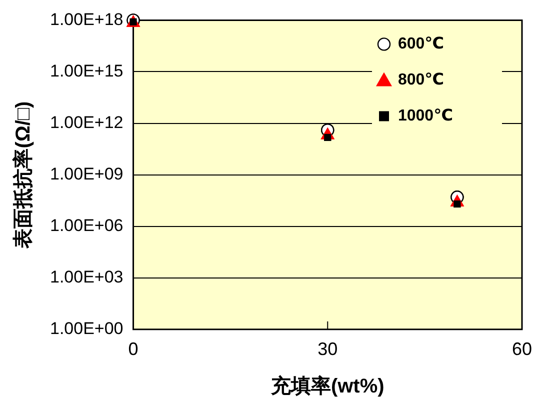 This screenshot has height=407, width=542. Describe the element at coordinates (87, 328) in the screenshot. I see `y-tick-label: 1.00E+00` at that location.